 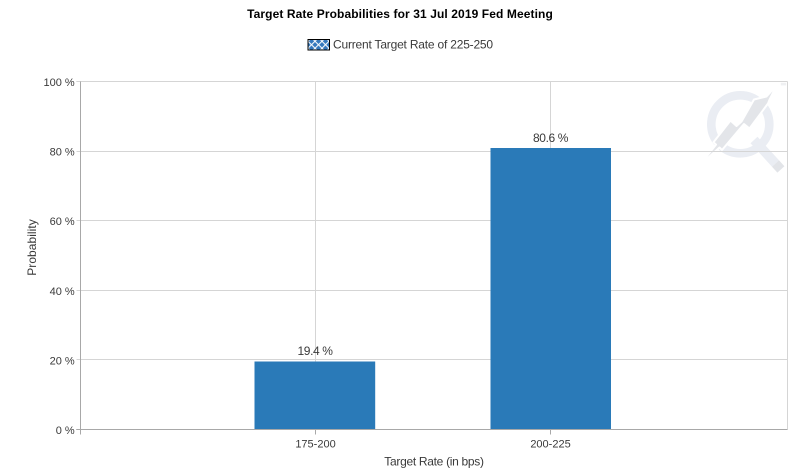 I want to click on svg-text: 80 %, so click(x=62, y=153).